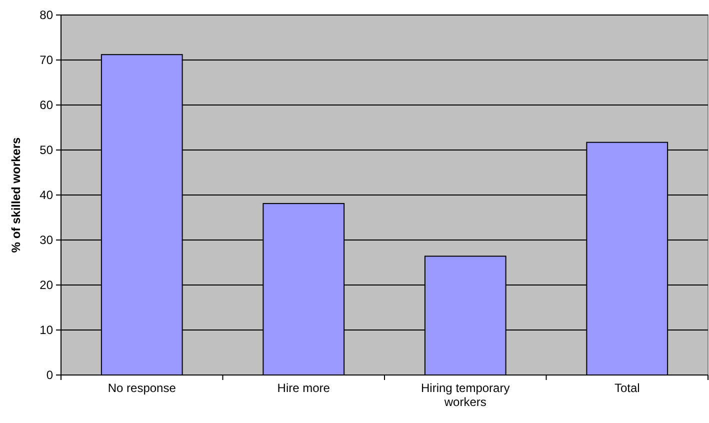 The width and height of the screenshot is (709, 423). What do you see at coordinates (47, 285) in the screenshot?
I see `y-tick-label: 20` at bounding box center [47, 285].